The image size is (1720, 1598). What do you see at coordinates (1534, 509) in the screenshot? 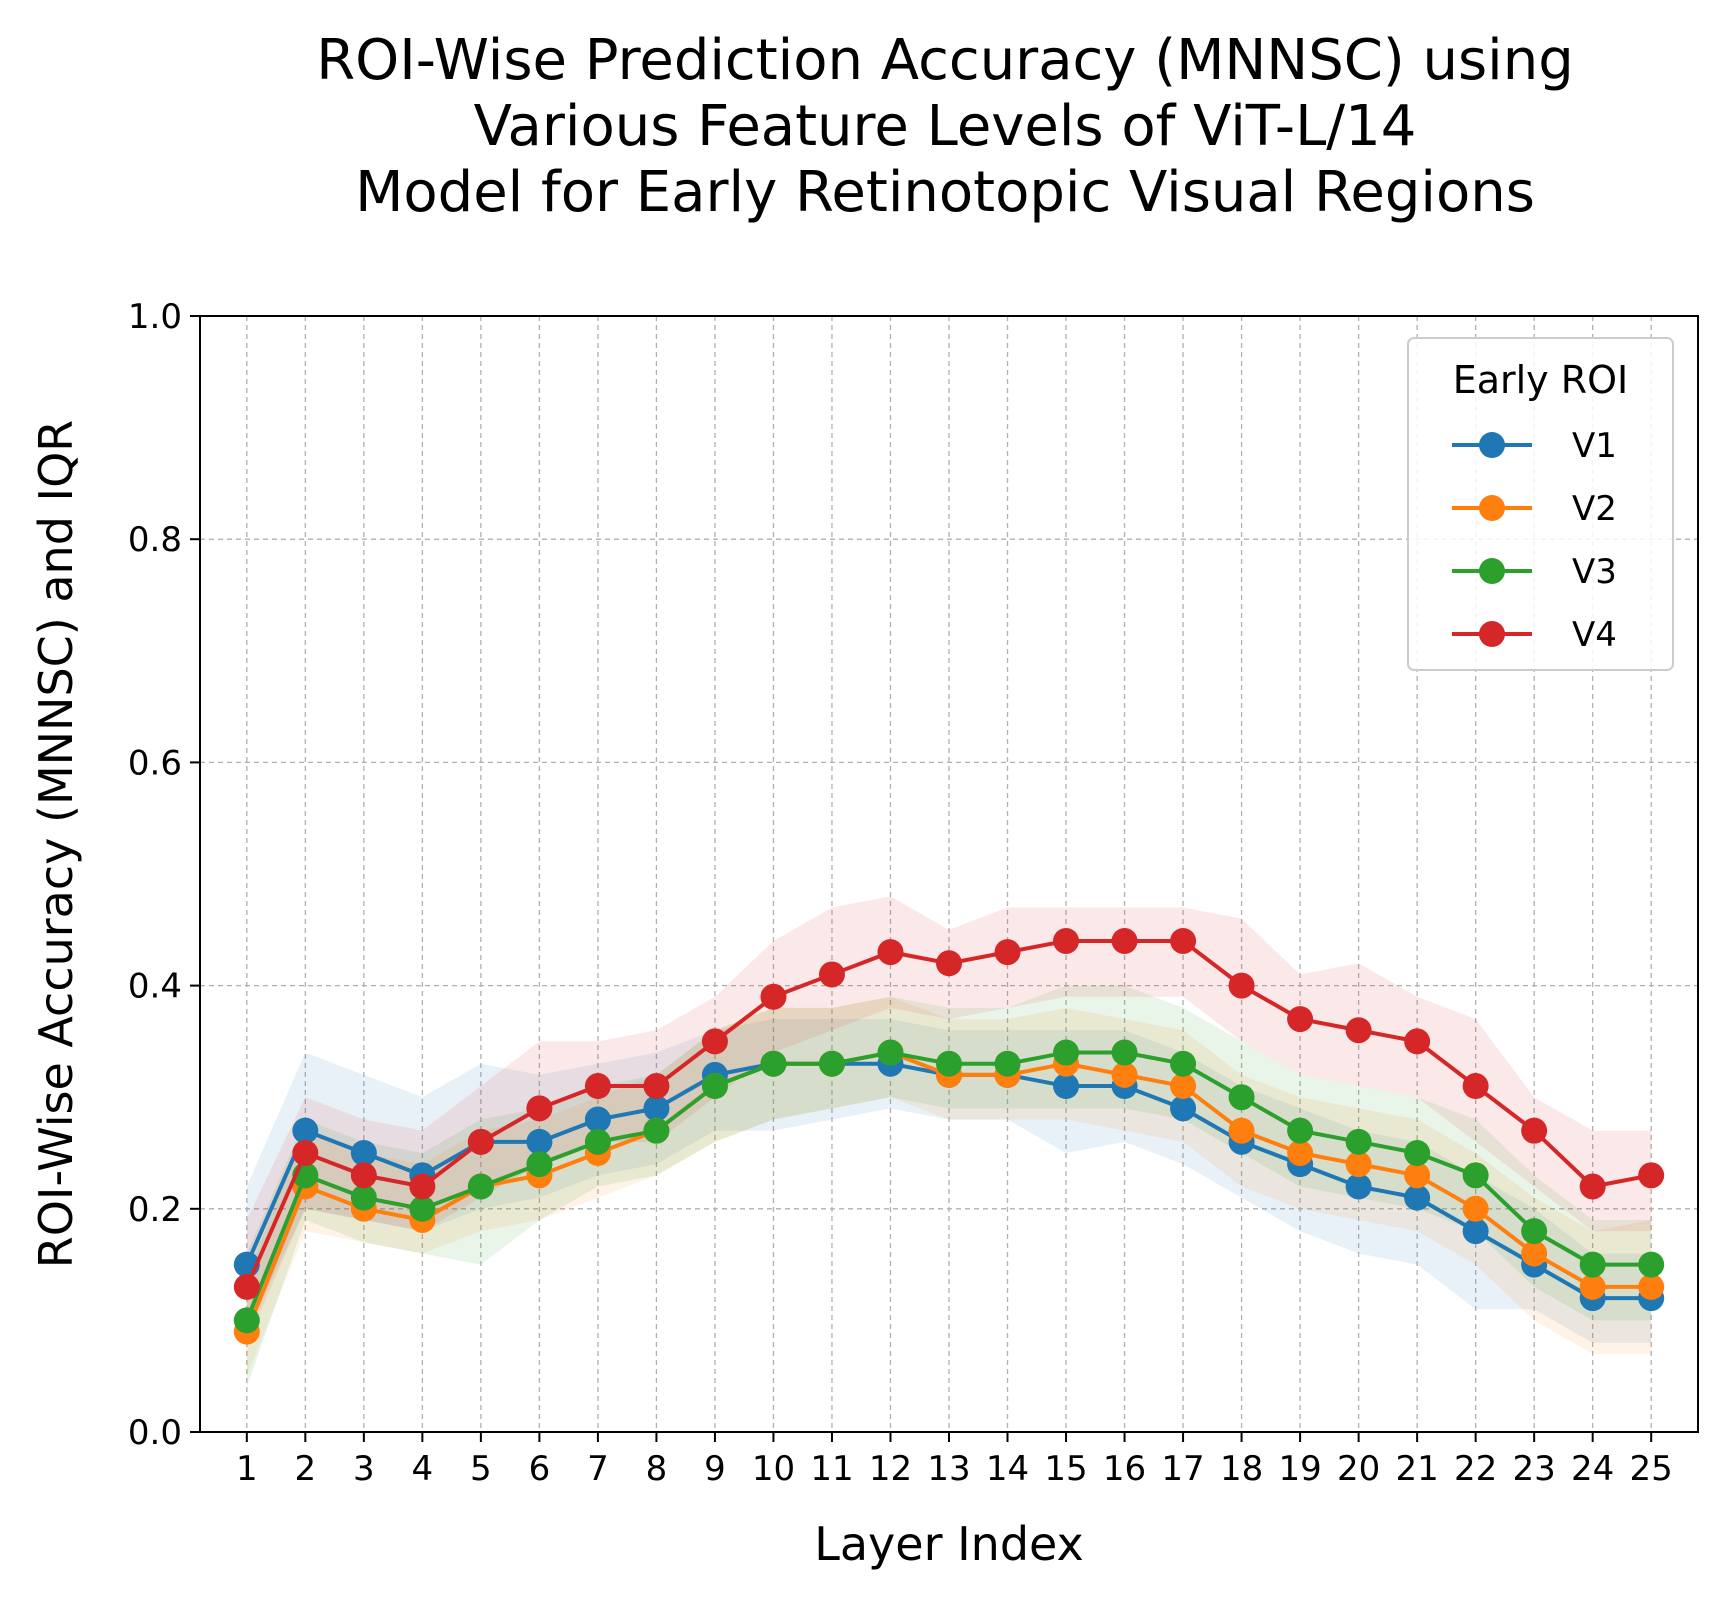
I see `legend-item-v2: V2` at bounding box center [1534, 509].